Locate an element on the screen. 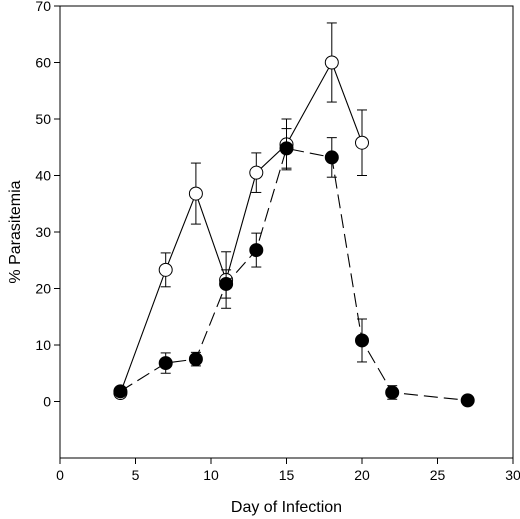 The height and width of the screenshot is (519, 520). y-tick-label: 10 is located at coordinates (43, 345).